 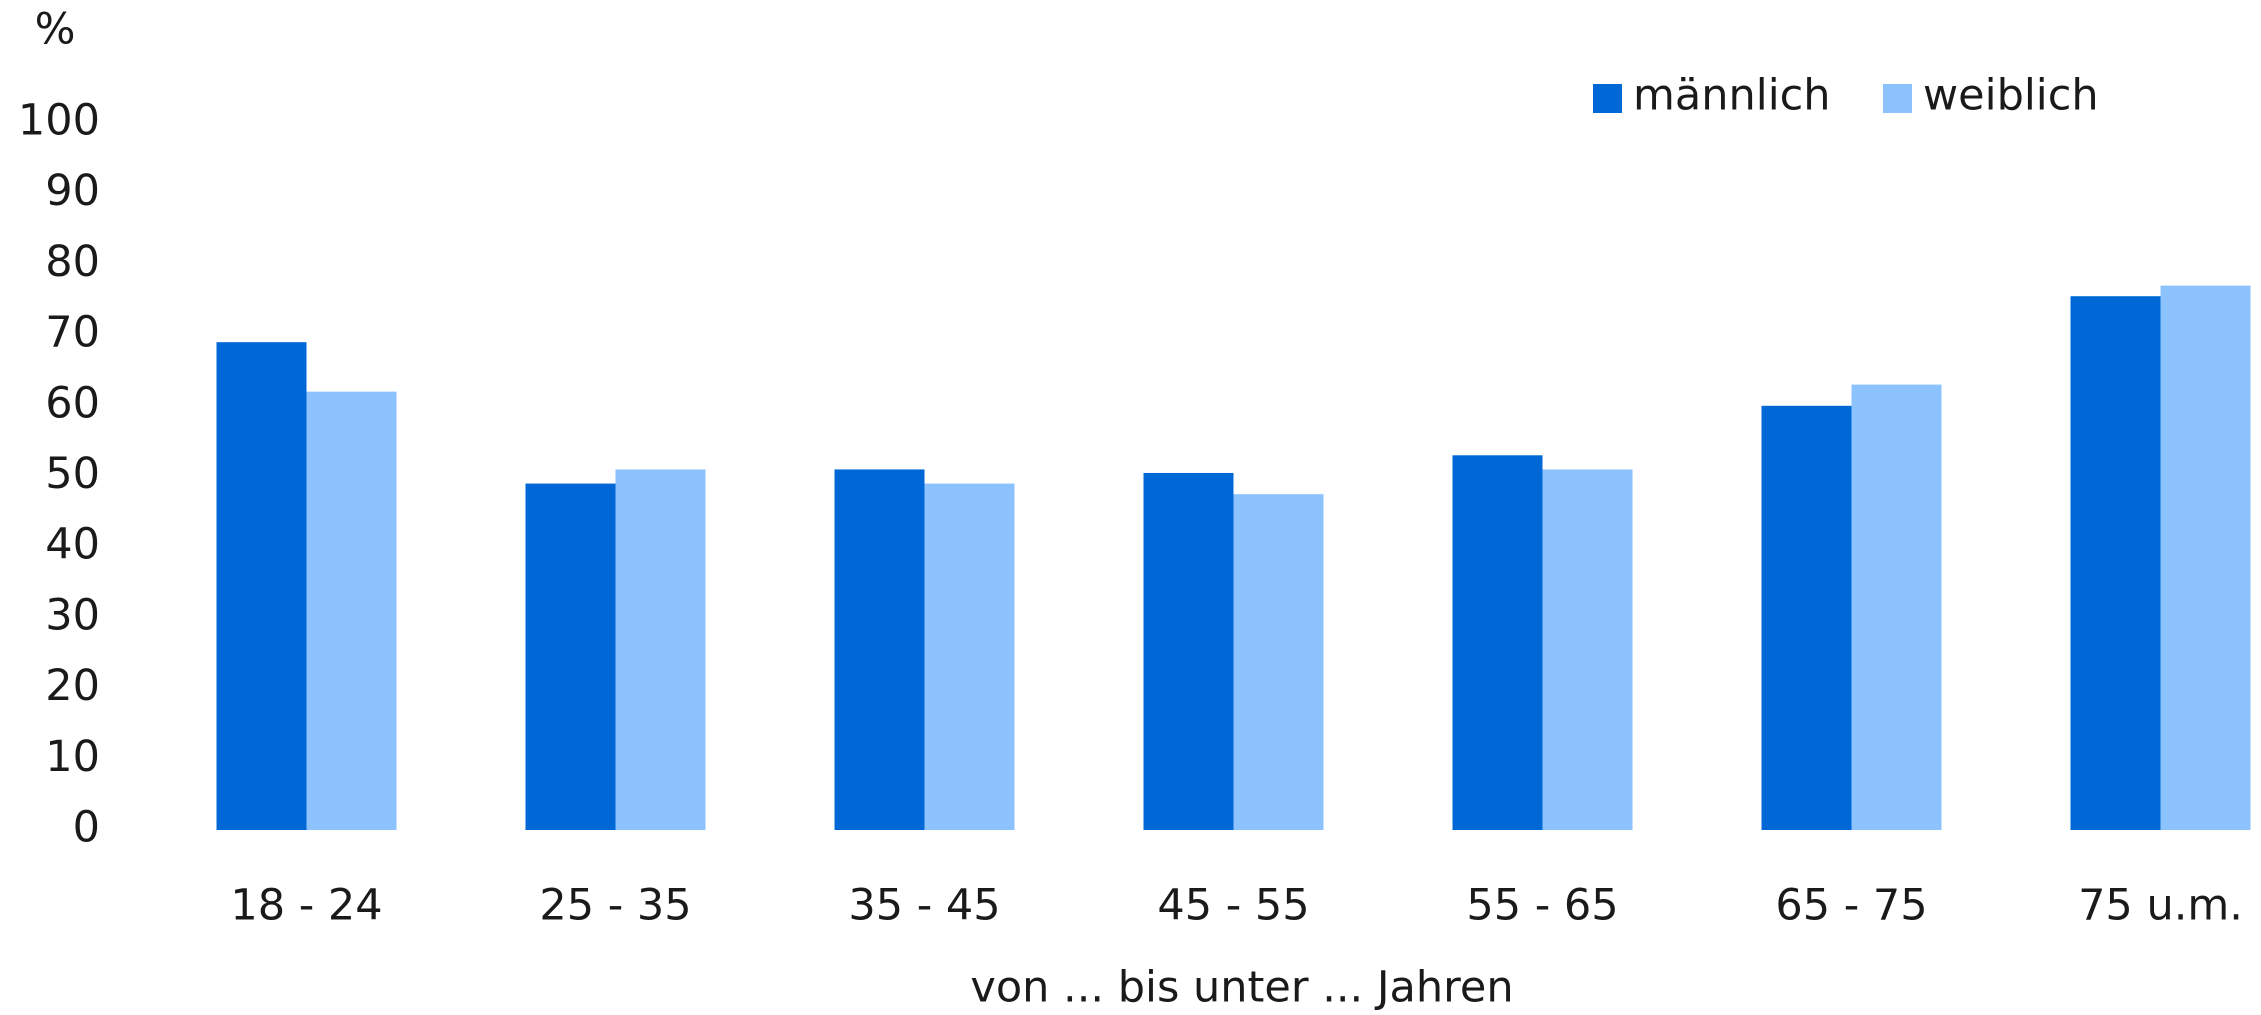 I want to click on y-tick-label: 90, so click(x=72, y=191).